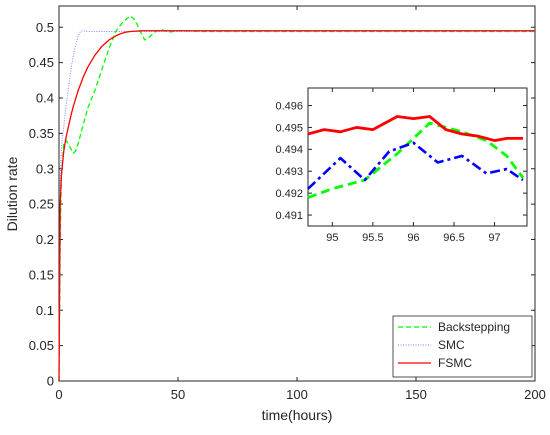 This screenshot has height=435, width=550. Describe the element at coordinates (372, 238) in the screenshot. I see `inset-x-tick-label: 95.5` at that location.